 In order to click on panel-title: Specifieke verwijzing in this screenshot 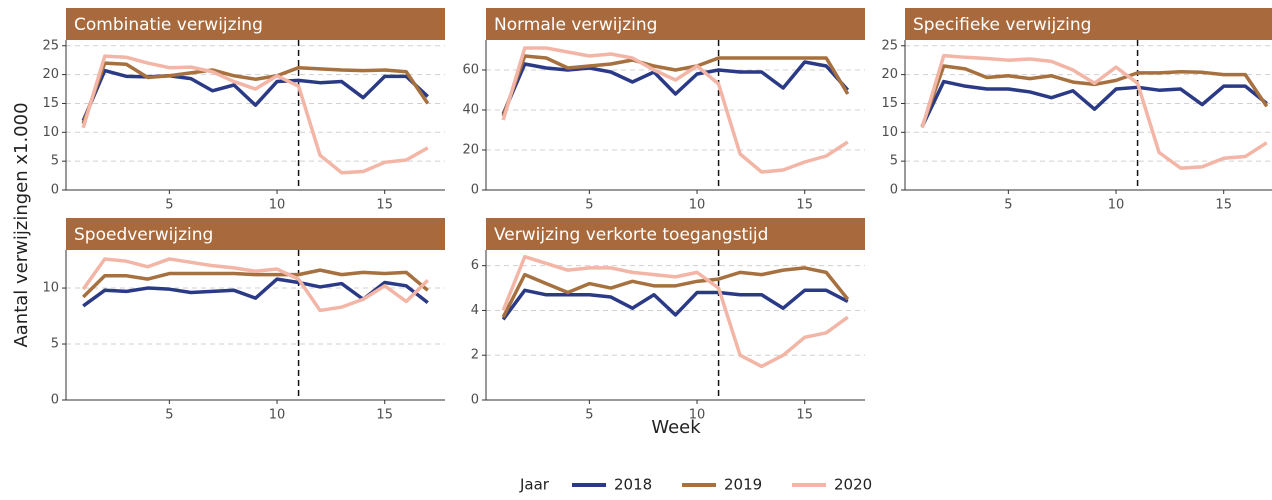, I will do `click(1002, 25)`.